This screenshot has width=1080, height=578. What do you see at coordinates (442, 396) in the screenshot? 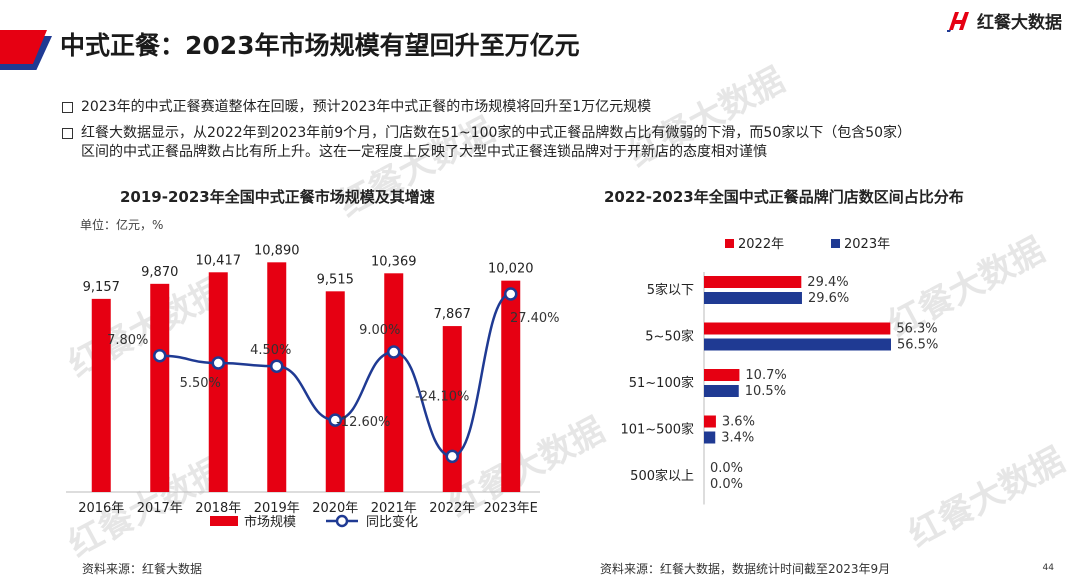
I see `growth-value-label: -24.10%` at bounding box center [442, 396].